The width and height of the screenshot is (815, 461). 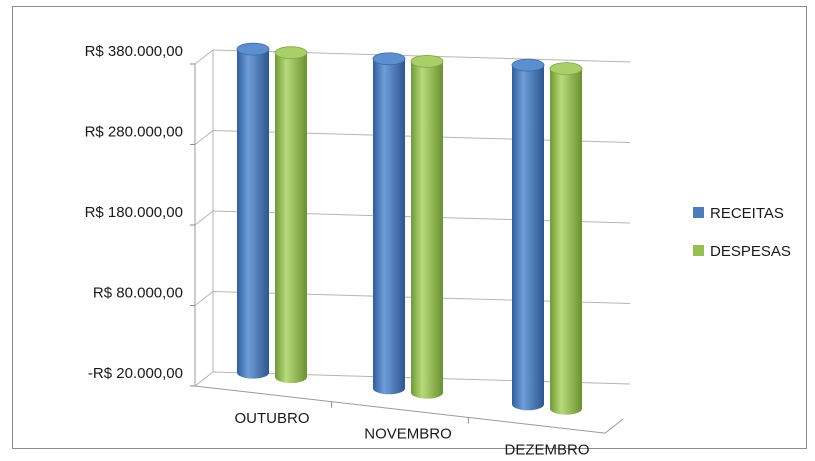 What do you see at coordinates (134, 51) in the screenshot?
I see `y-tick-label: R$ 380.000,00` at bounding box center [134, 51].